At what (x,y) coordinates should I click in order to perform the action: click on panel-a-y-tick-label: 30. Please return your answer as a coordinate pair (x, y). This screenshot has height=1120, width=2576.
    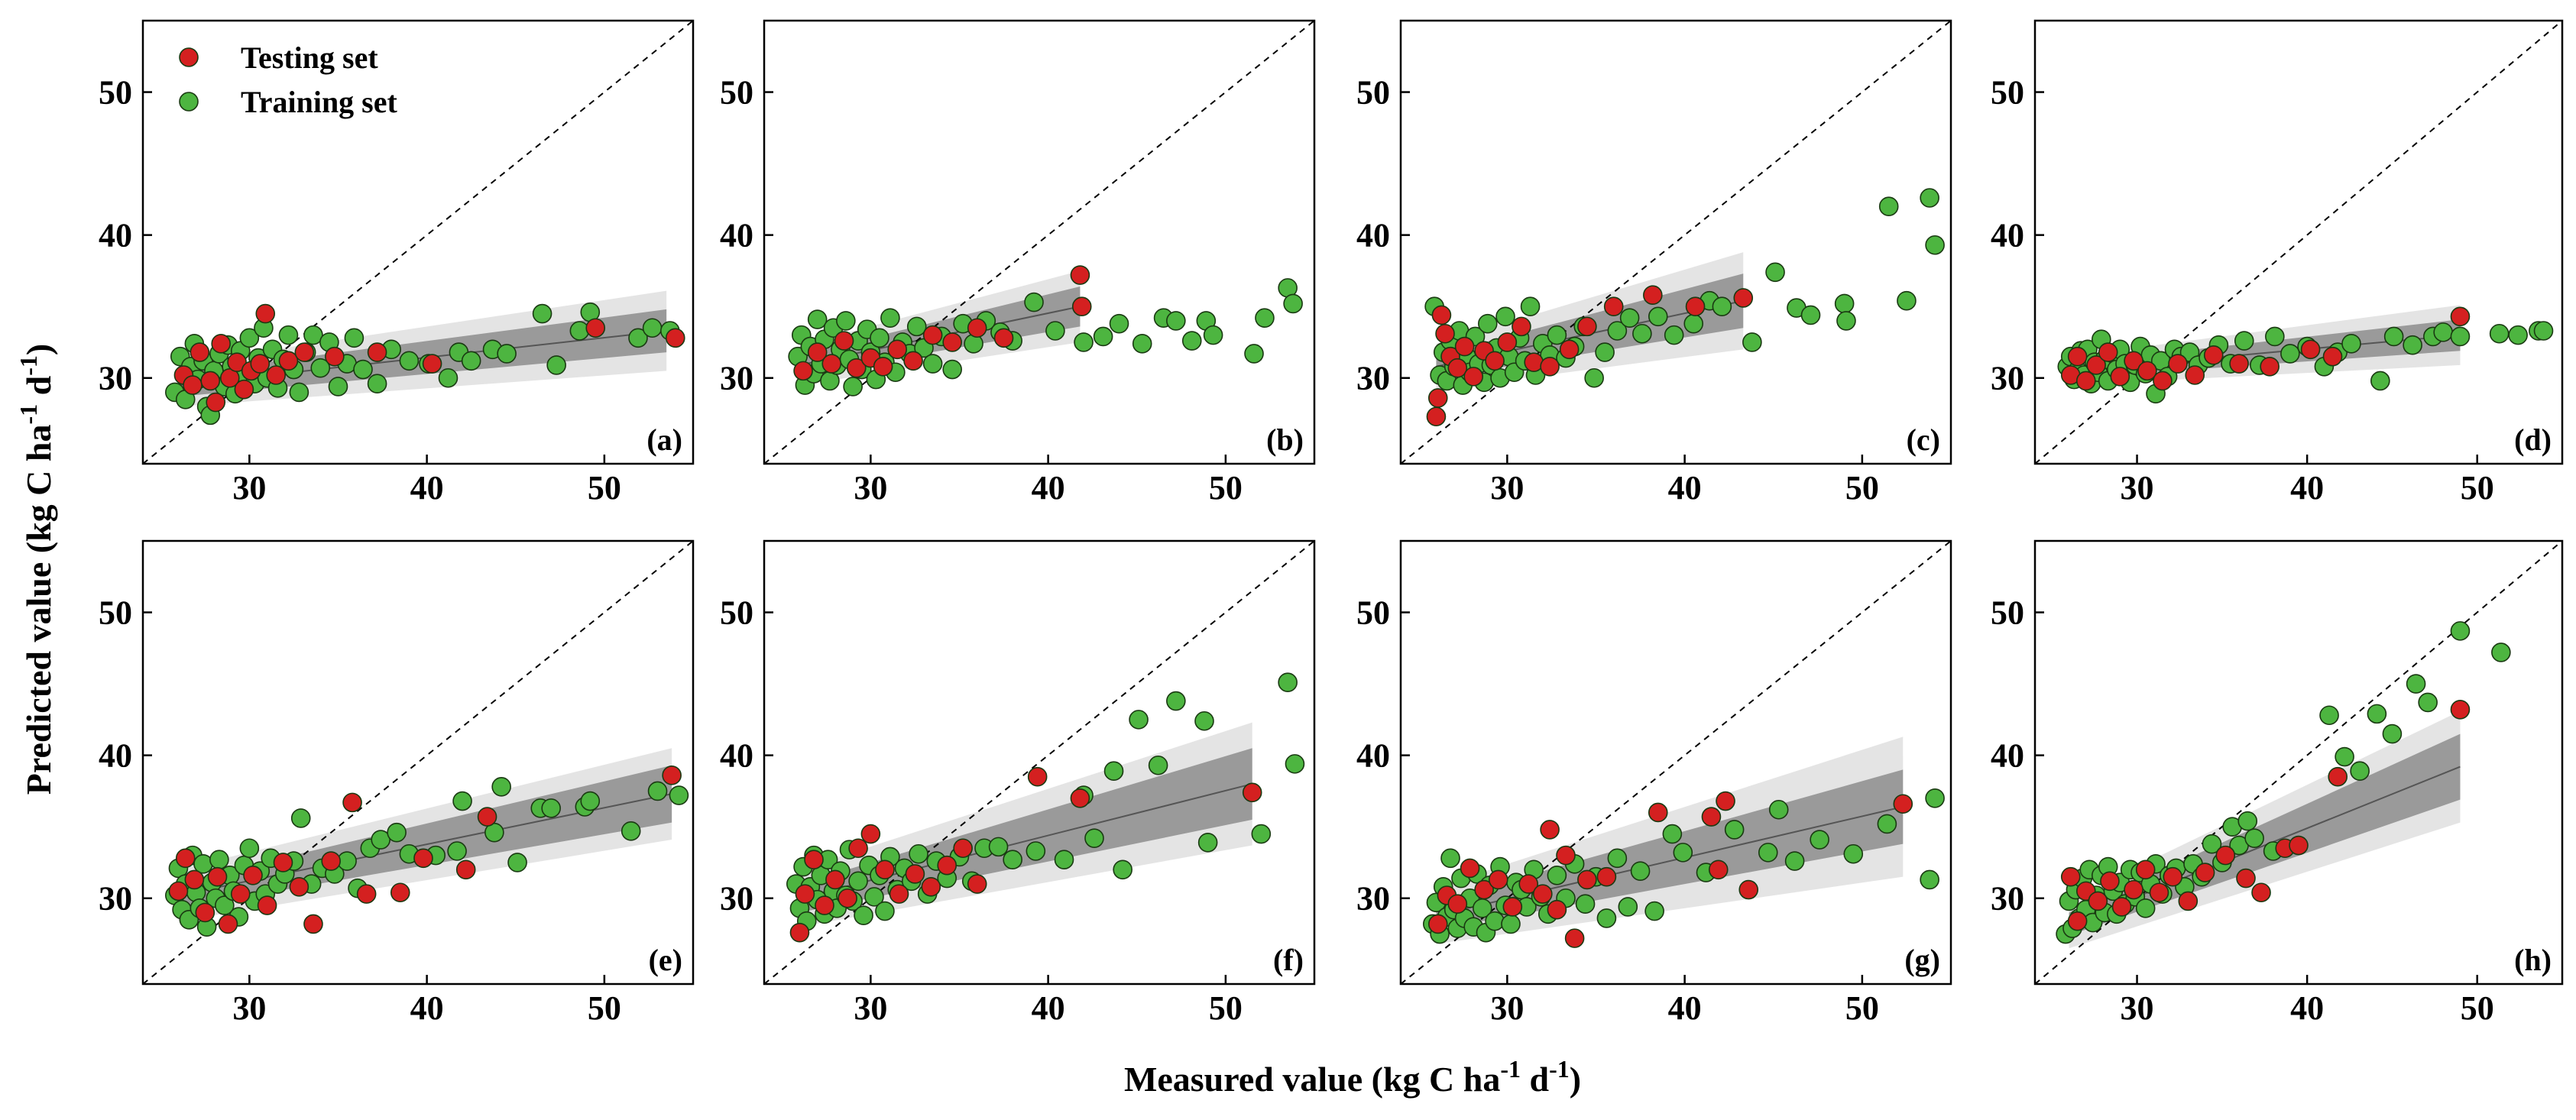
    Looking at the image, I should click on (116, 378).